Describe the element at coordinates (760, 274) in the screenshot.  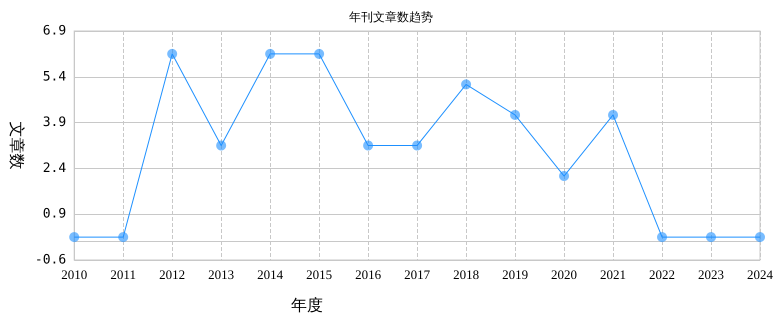
I see `x-tick-label: 2024` at that location.